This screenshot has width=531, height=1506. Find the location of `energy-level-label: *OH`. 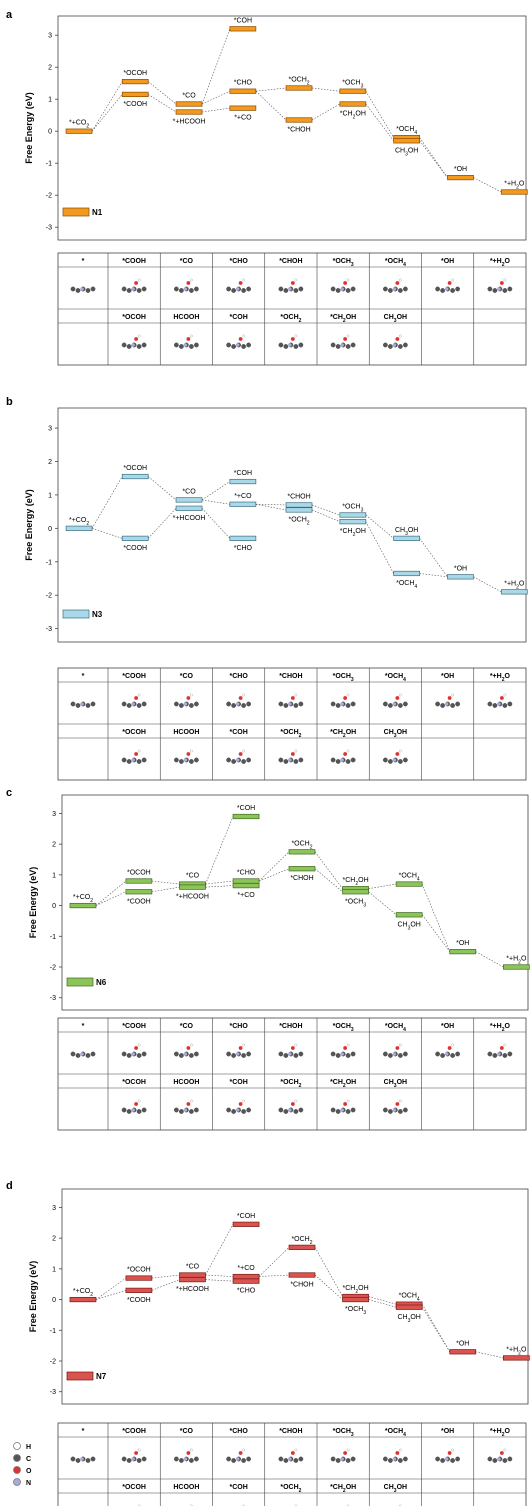

energy-level-label: *OH is located at coordinates (460, 169).